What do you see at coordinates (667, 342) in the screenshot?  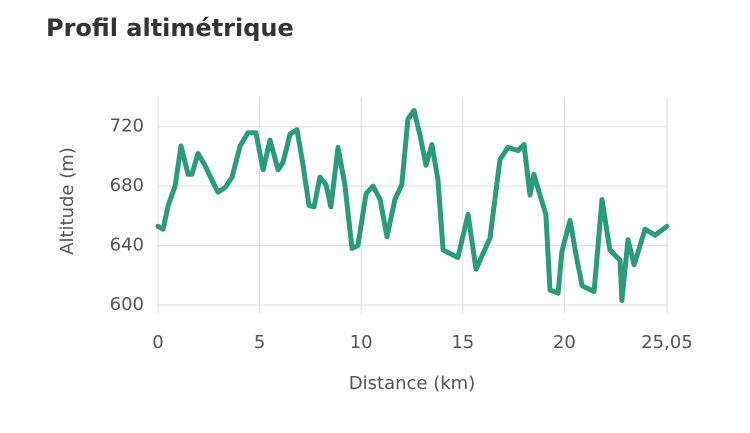 I see `x-tick-label: 25,05` at bounding box center [667, 342].